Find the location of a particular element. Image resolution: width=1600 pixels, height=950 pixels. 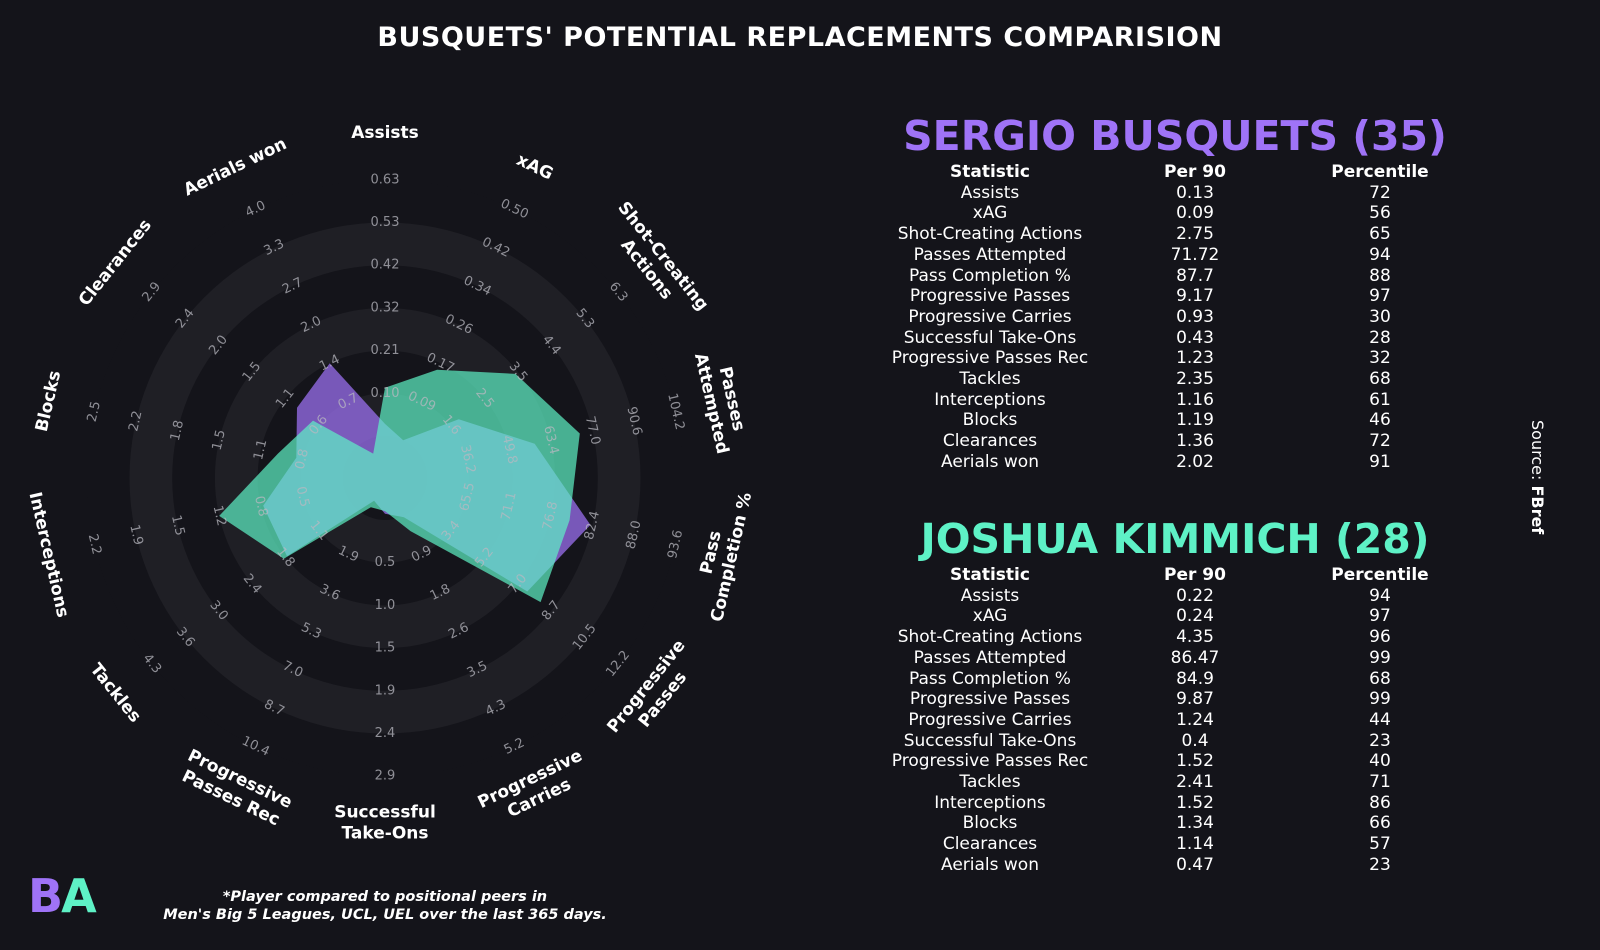

header-statistic: Statistic is located at coordinates (990, 575).